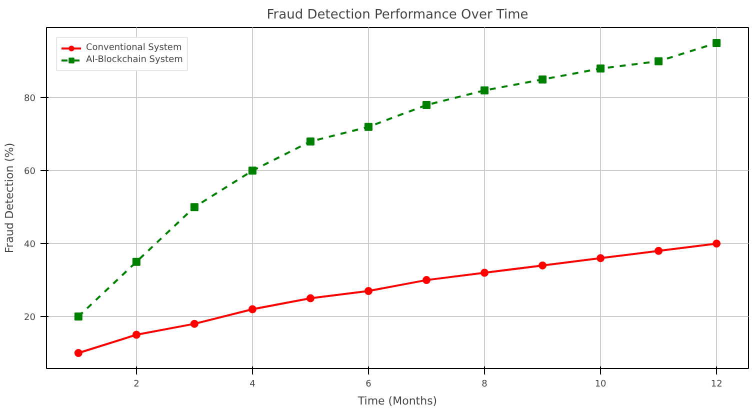 Image resolution: width=752 pixels, height=410 pixels. I want to click on y-tick-label: 40, so click(30, 245).